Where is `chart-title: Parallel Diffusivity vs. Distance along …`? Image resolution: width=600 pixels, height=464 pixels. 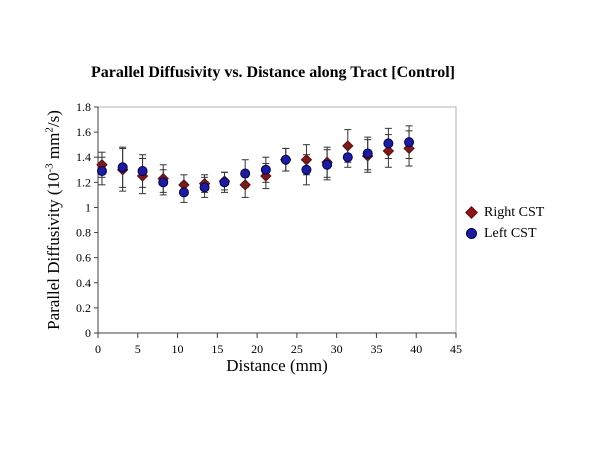
chart-title: Parallel Diffusivity vs. Distance along … is located at coordinates (273, 72).